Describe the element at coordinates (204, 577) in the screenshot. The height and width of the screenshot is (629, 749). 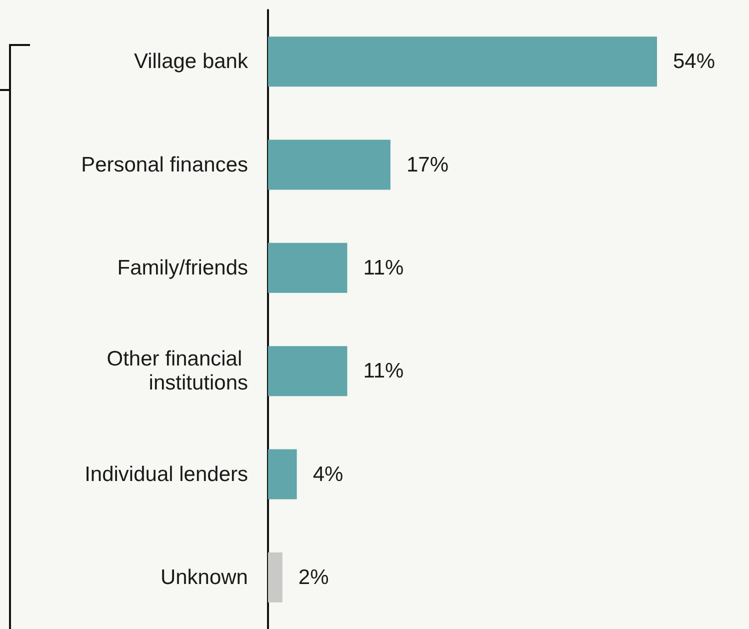
I see `y-tick-label: Unknown` at that location.